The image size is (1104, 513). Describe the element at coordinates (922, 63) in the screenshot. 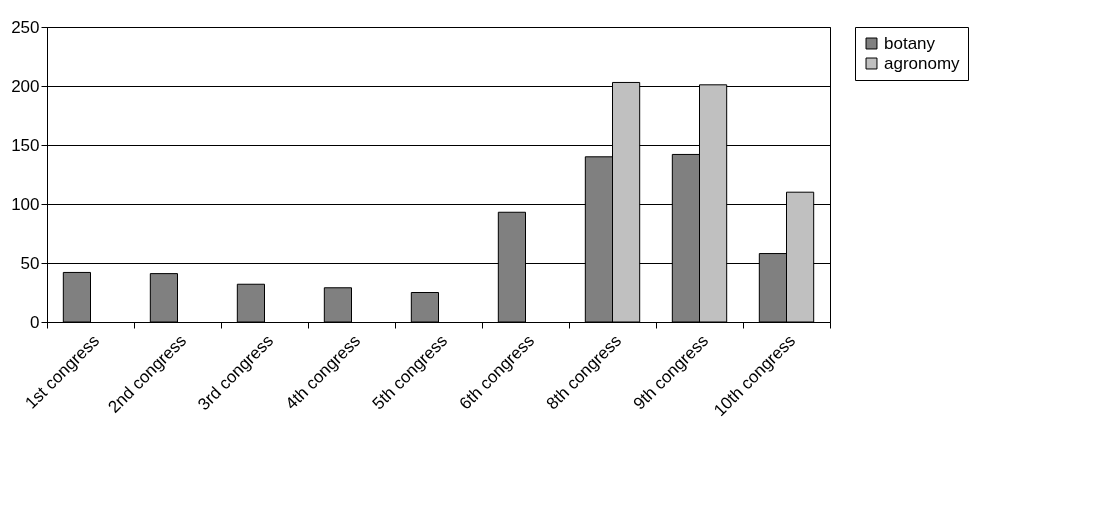

I see `legend-label: agronomy` at that location.